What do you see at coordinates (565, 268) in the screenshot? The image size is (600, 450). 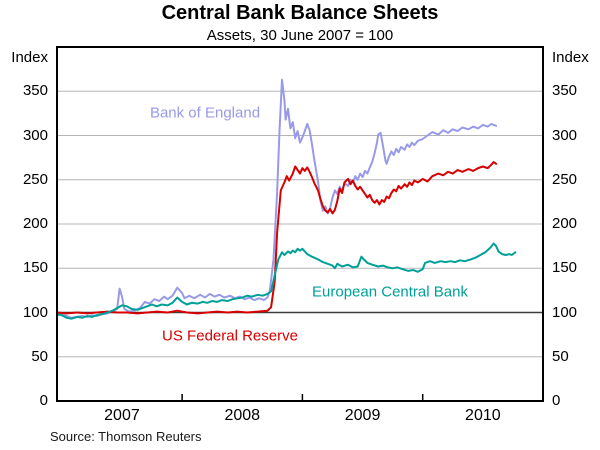 I see `y-tick-label-right: 150` at bounding box center [565, 268].